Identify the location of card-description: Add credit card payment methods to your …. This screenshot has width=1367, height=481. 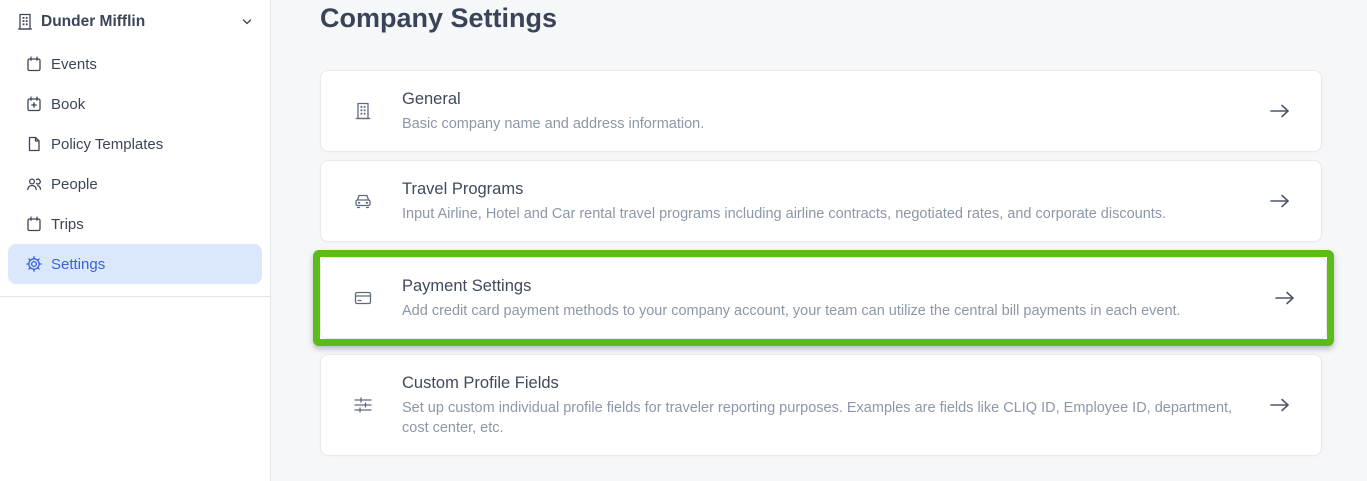
(791, 311).